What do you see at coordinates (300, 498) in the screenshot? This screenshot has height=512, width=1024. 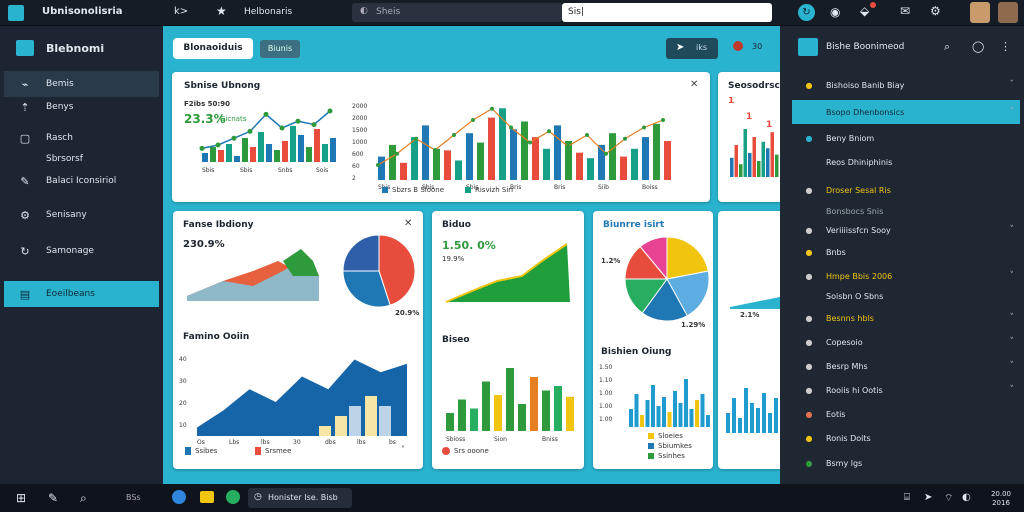 I see `taskbar-app-button: ◷ Honister Ise. Bisb` at bounding box center [300, 498].